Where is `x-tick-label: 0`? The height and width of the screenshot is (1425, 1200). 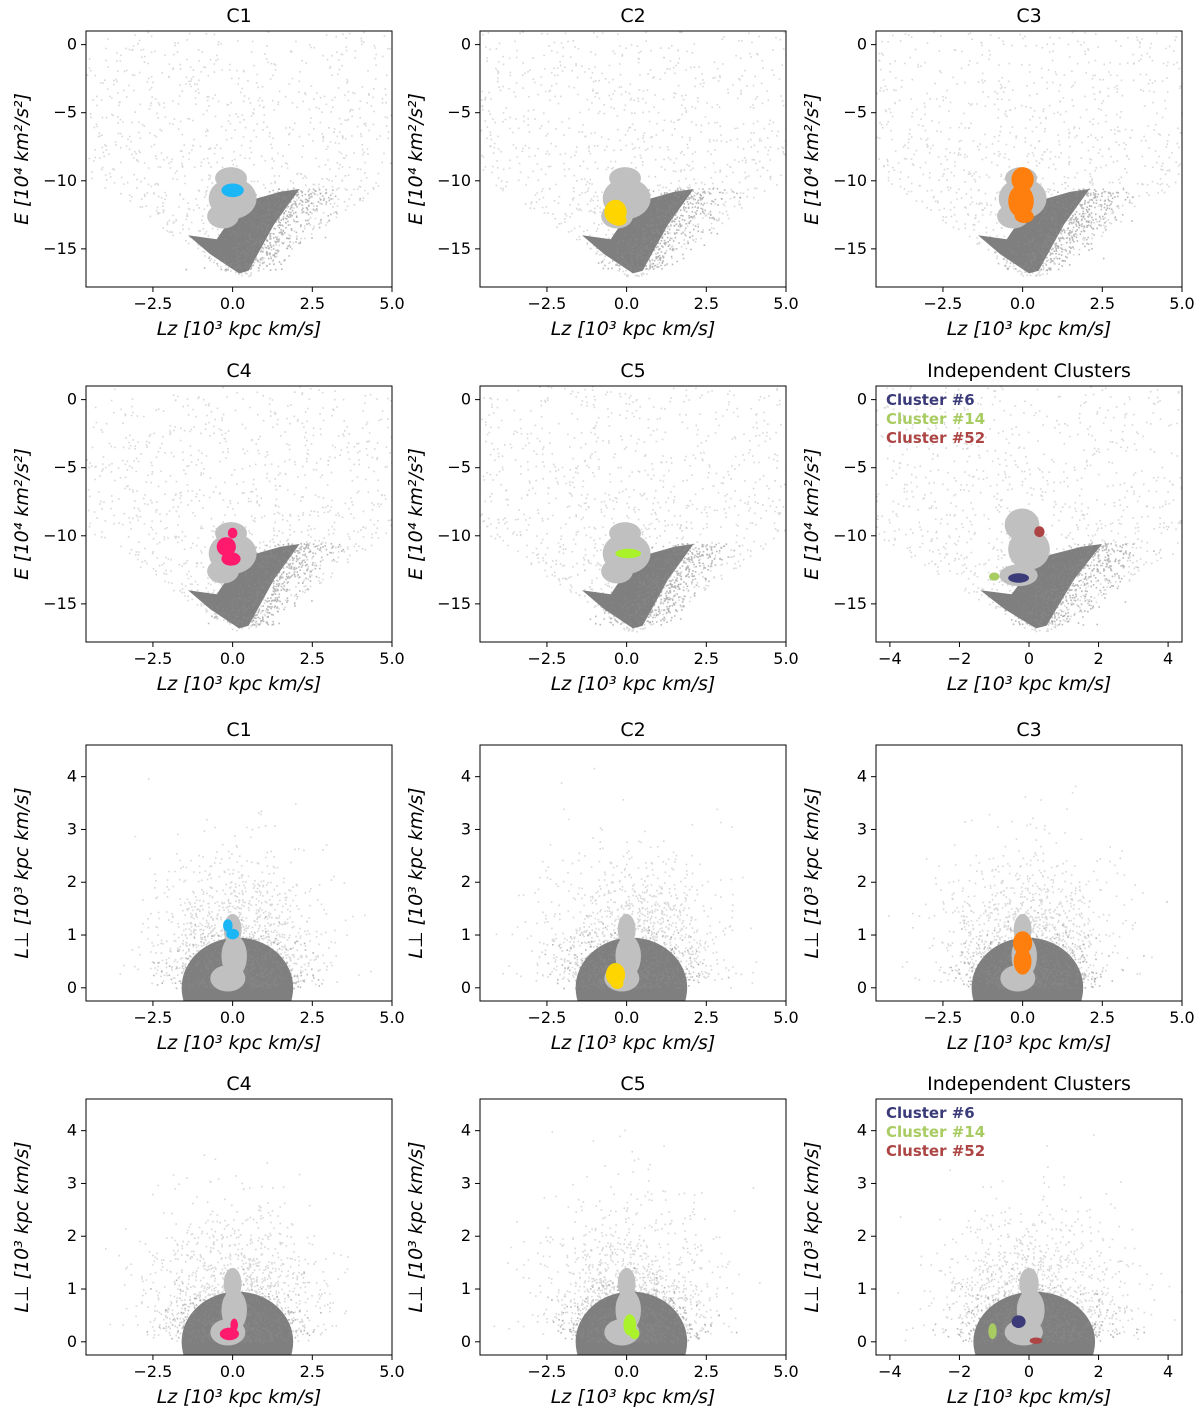 x-tick-label: 0 is located at coordinates (1029, 1371).